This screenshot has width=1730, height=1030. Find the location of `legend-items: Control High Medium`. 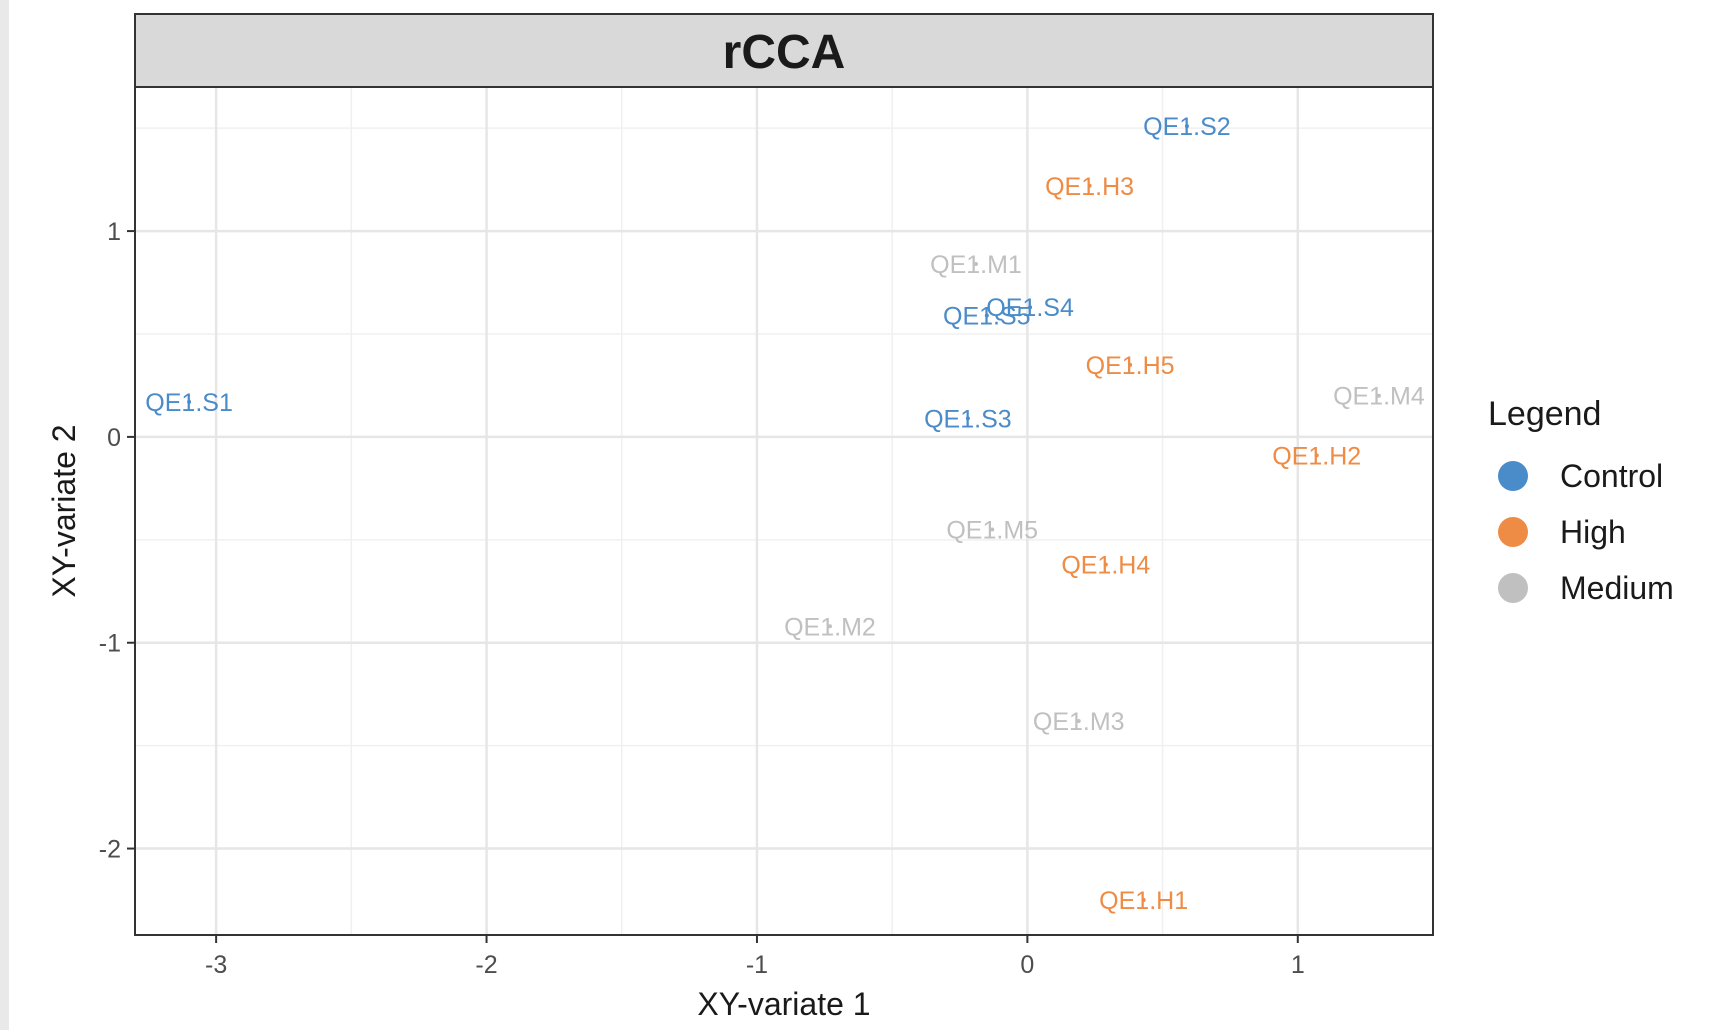

legend-items: Control High Medium is located at coordinates (1603, 532).